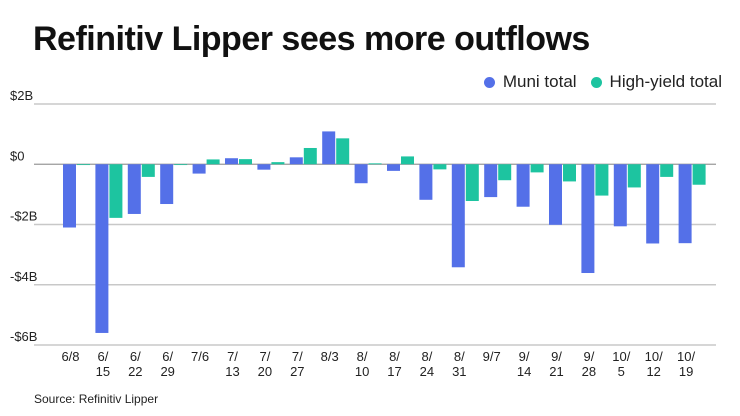 This screenshot has width=740, height=416. I want to click on legend-label-high-yield: High-yield total, so click(665, 81).